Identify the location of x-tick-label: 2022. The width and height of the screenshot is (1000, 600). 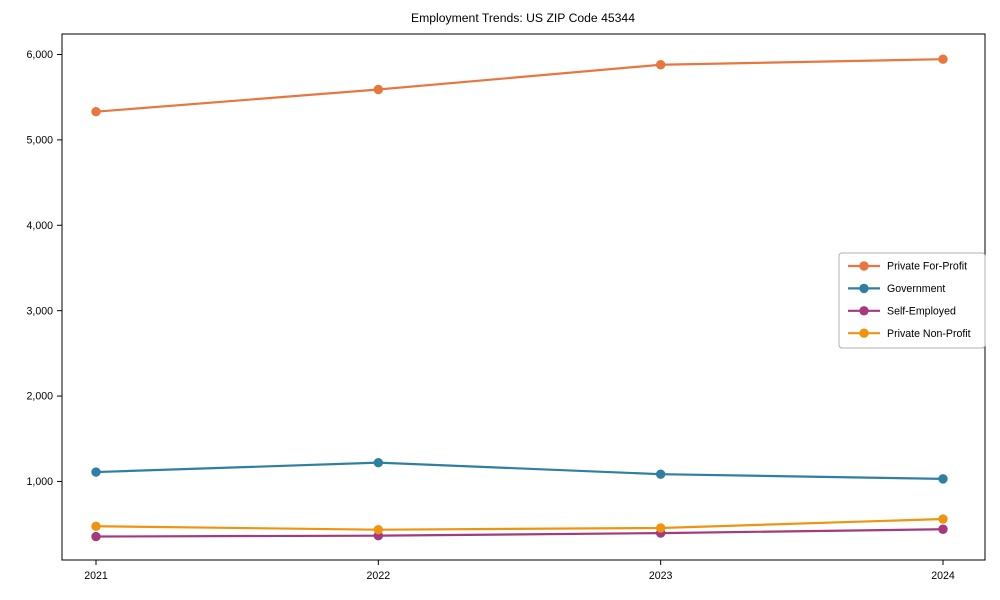
(379, 576).